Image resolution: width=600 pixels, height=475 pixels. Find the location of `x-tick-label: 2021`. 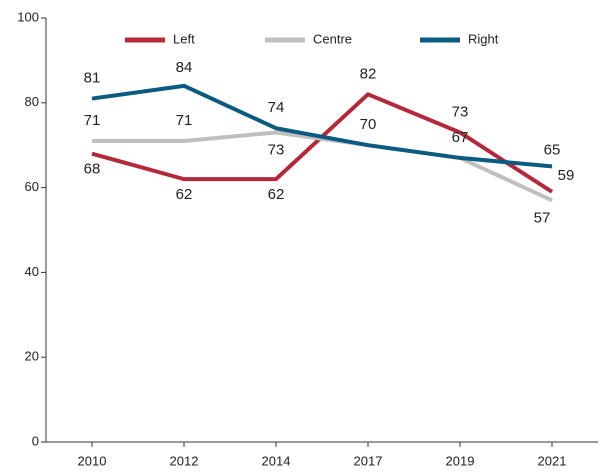

x-tick-label: 2021 is located at coordinates (552, 460).